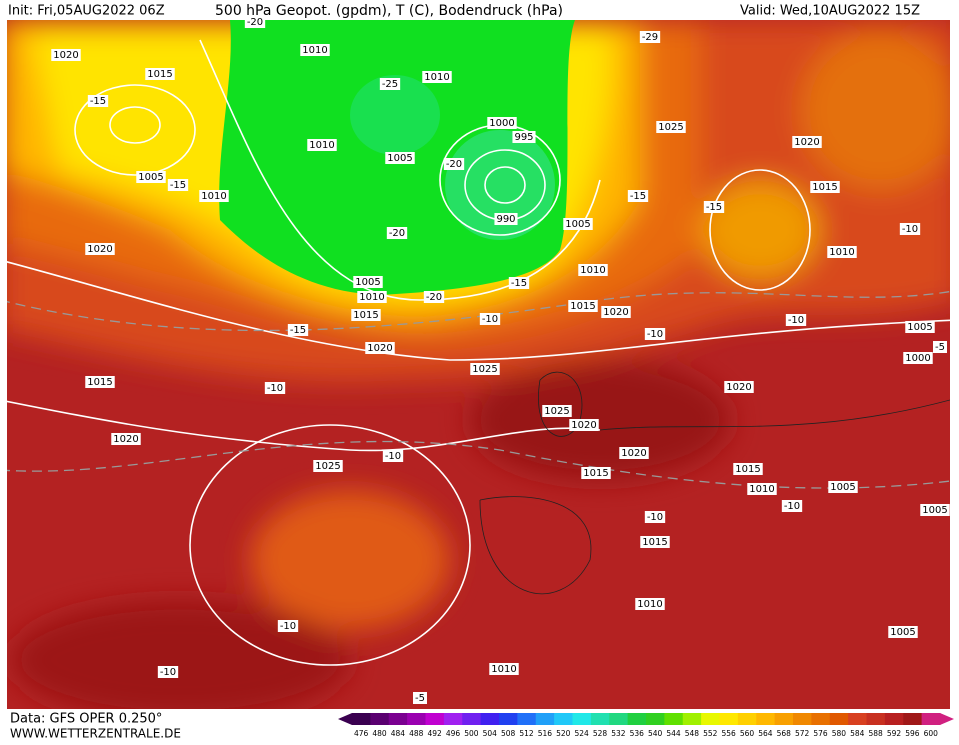  I want to click on colorbar-label: 516, so click(545, 733).